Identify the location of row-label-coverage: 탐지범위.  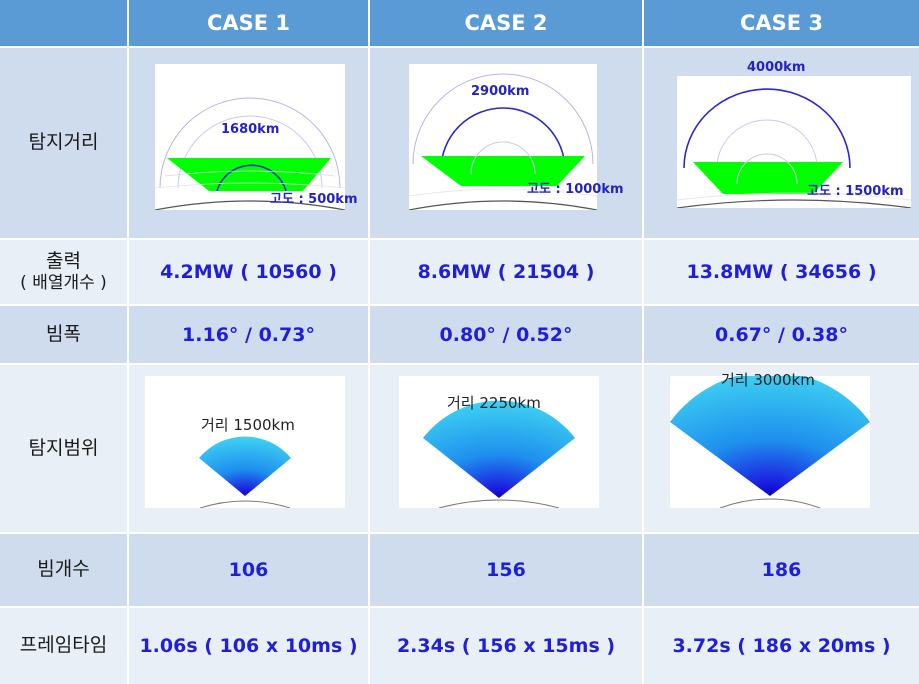
(63, 448).